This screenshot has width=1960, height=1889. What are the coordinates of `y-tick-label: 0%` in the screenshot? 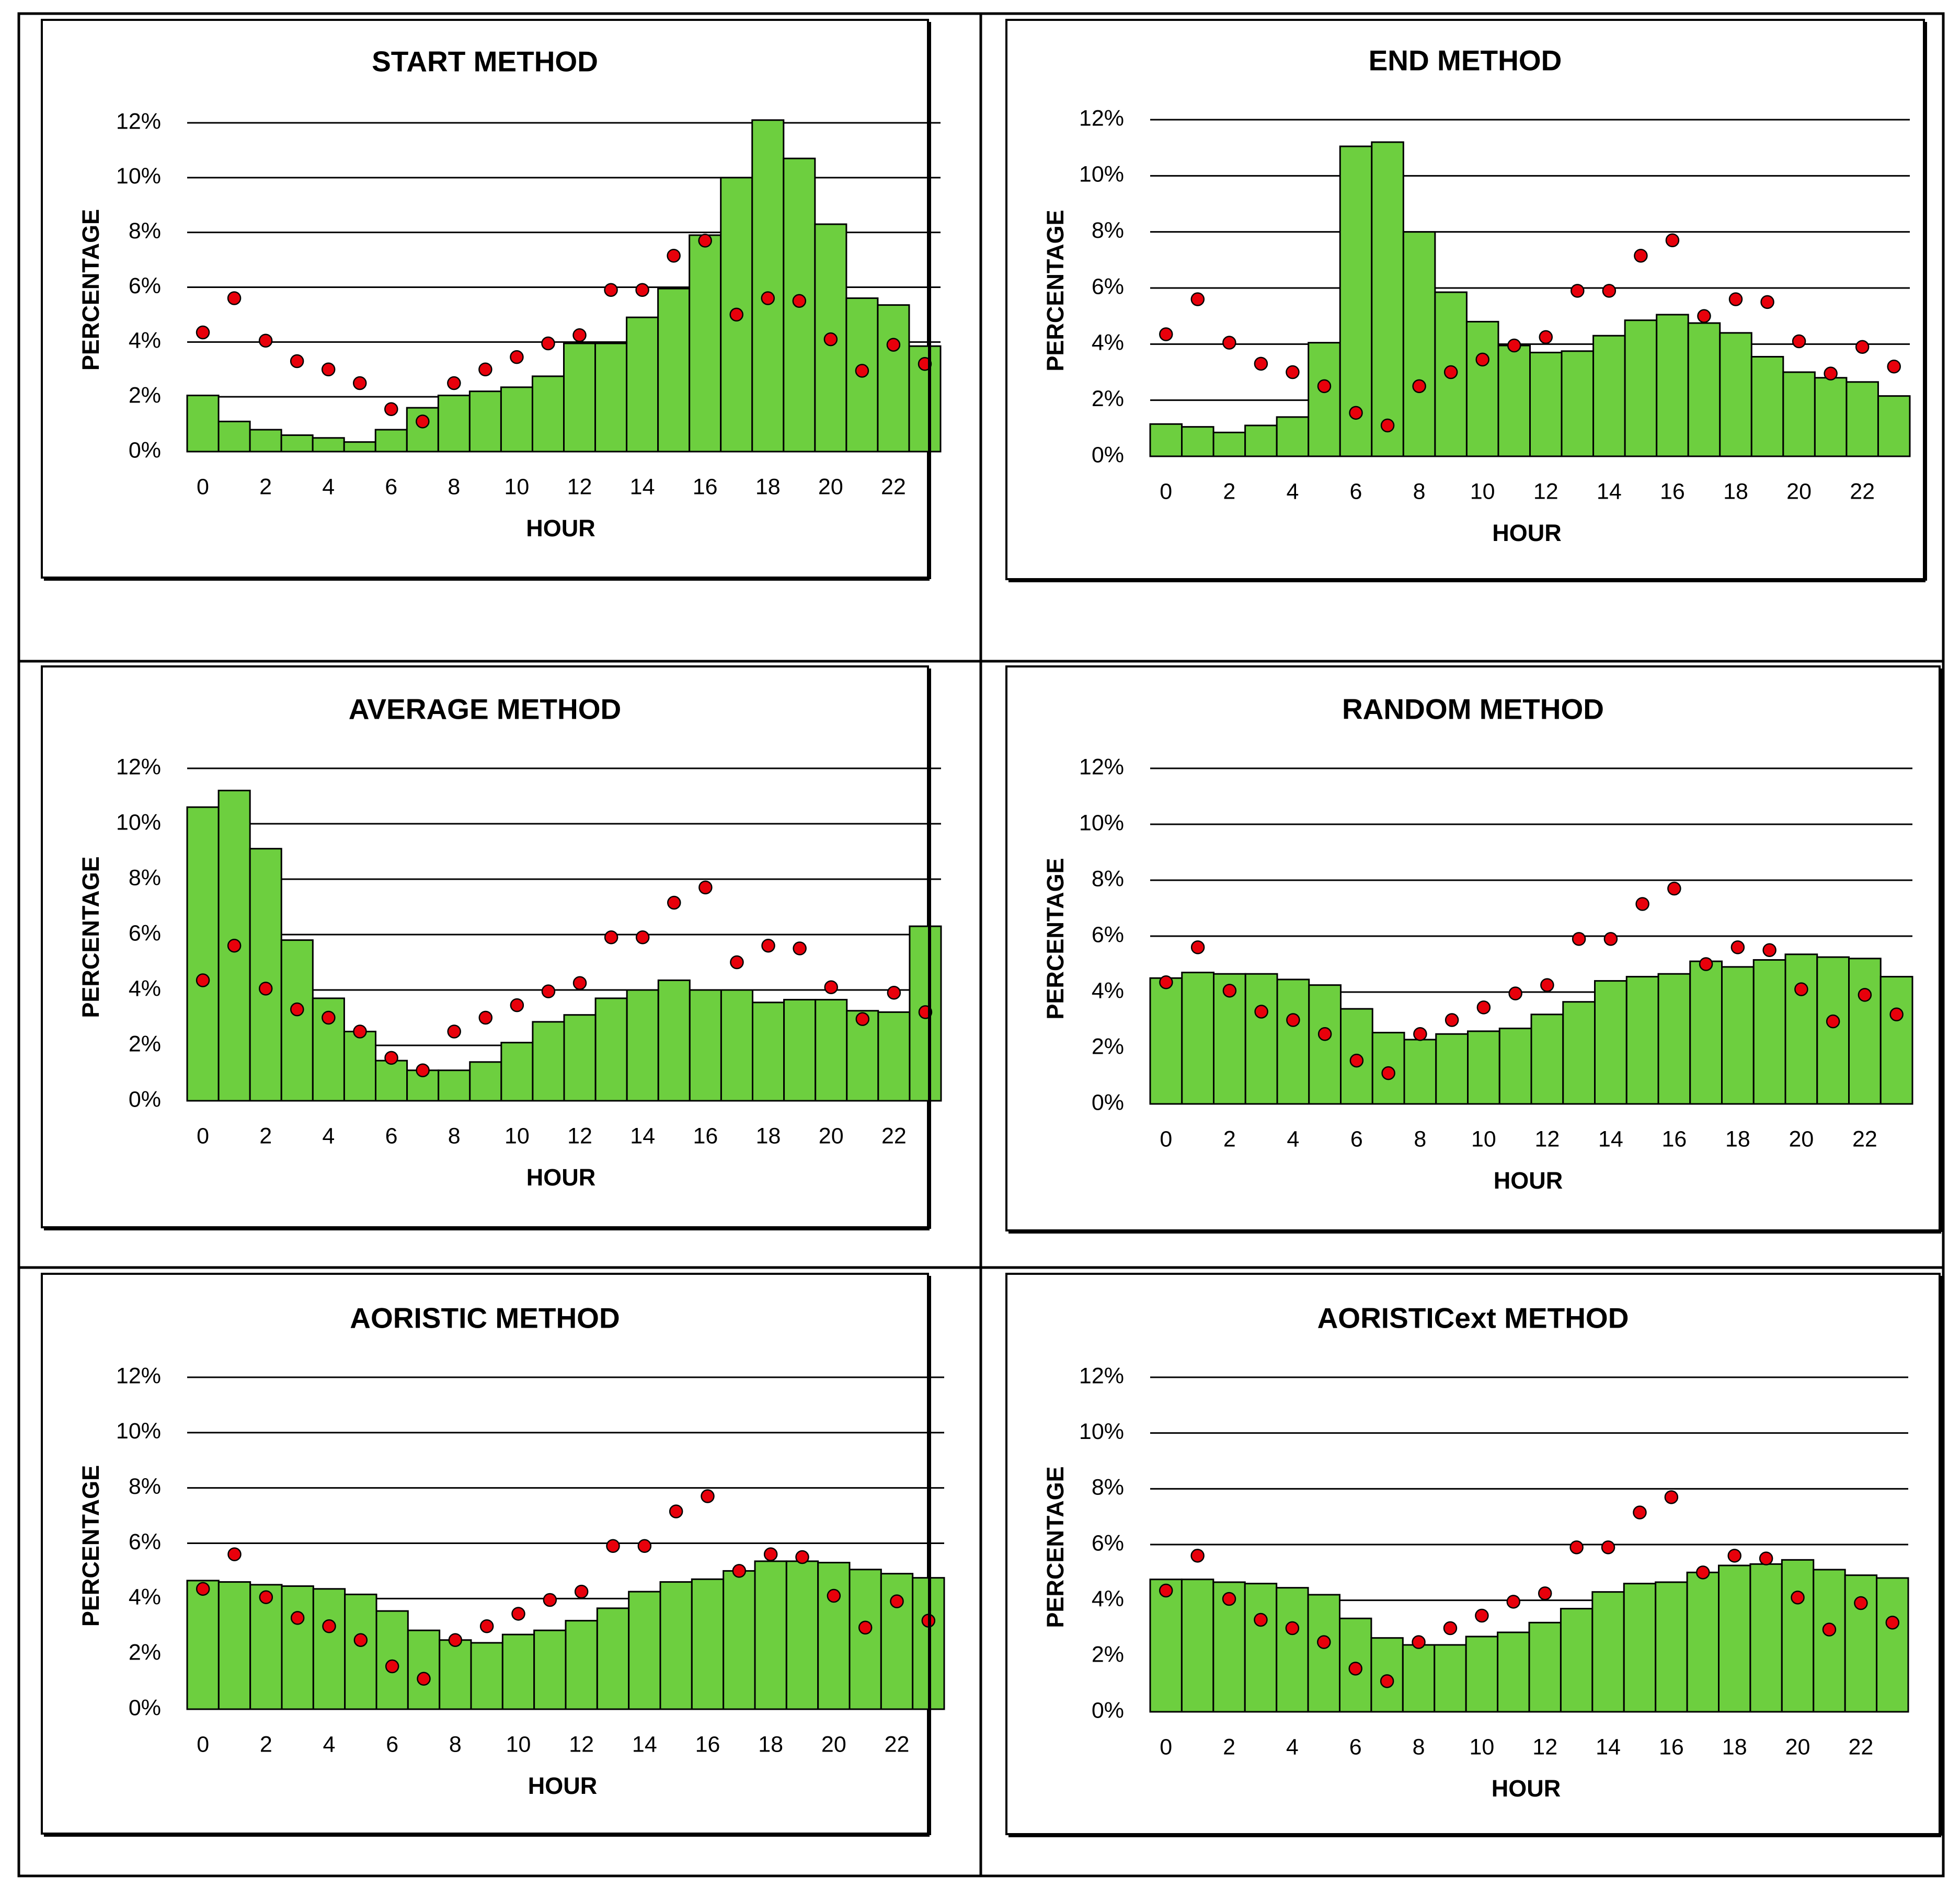 It's located at (1108, 1710).